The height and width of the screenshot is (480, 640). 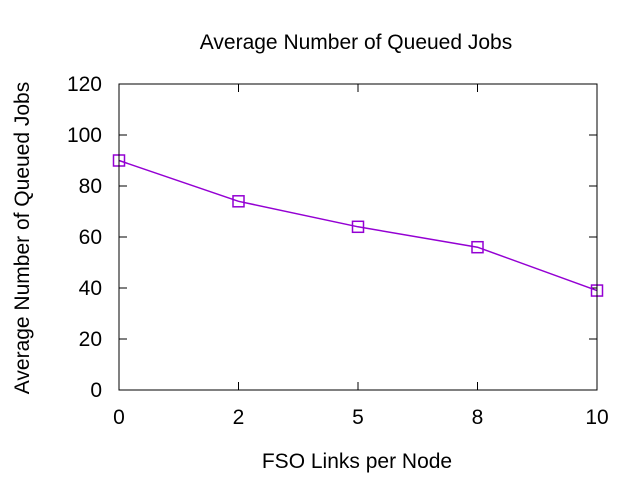 I want to click on y-tick-label-4: 80, so click(x=90, y=186).